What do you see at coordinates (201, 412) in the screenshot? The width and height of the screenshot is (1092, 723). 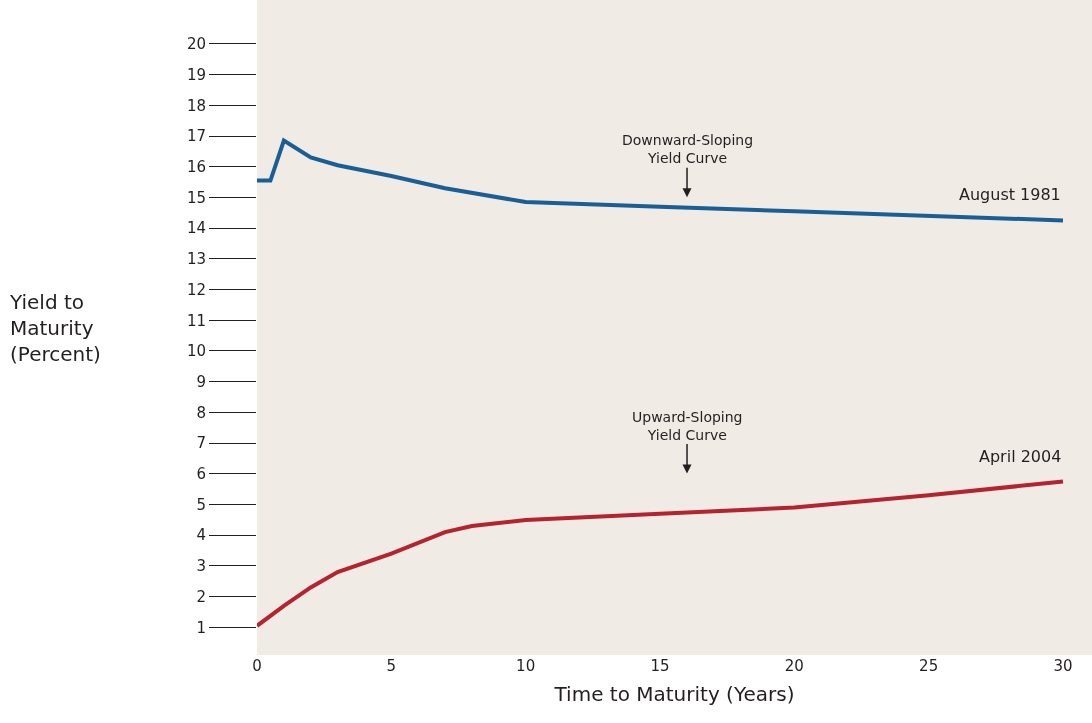 I see `y-tick-label: 8` at bounding box center [201, 412].